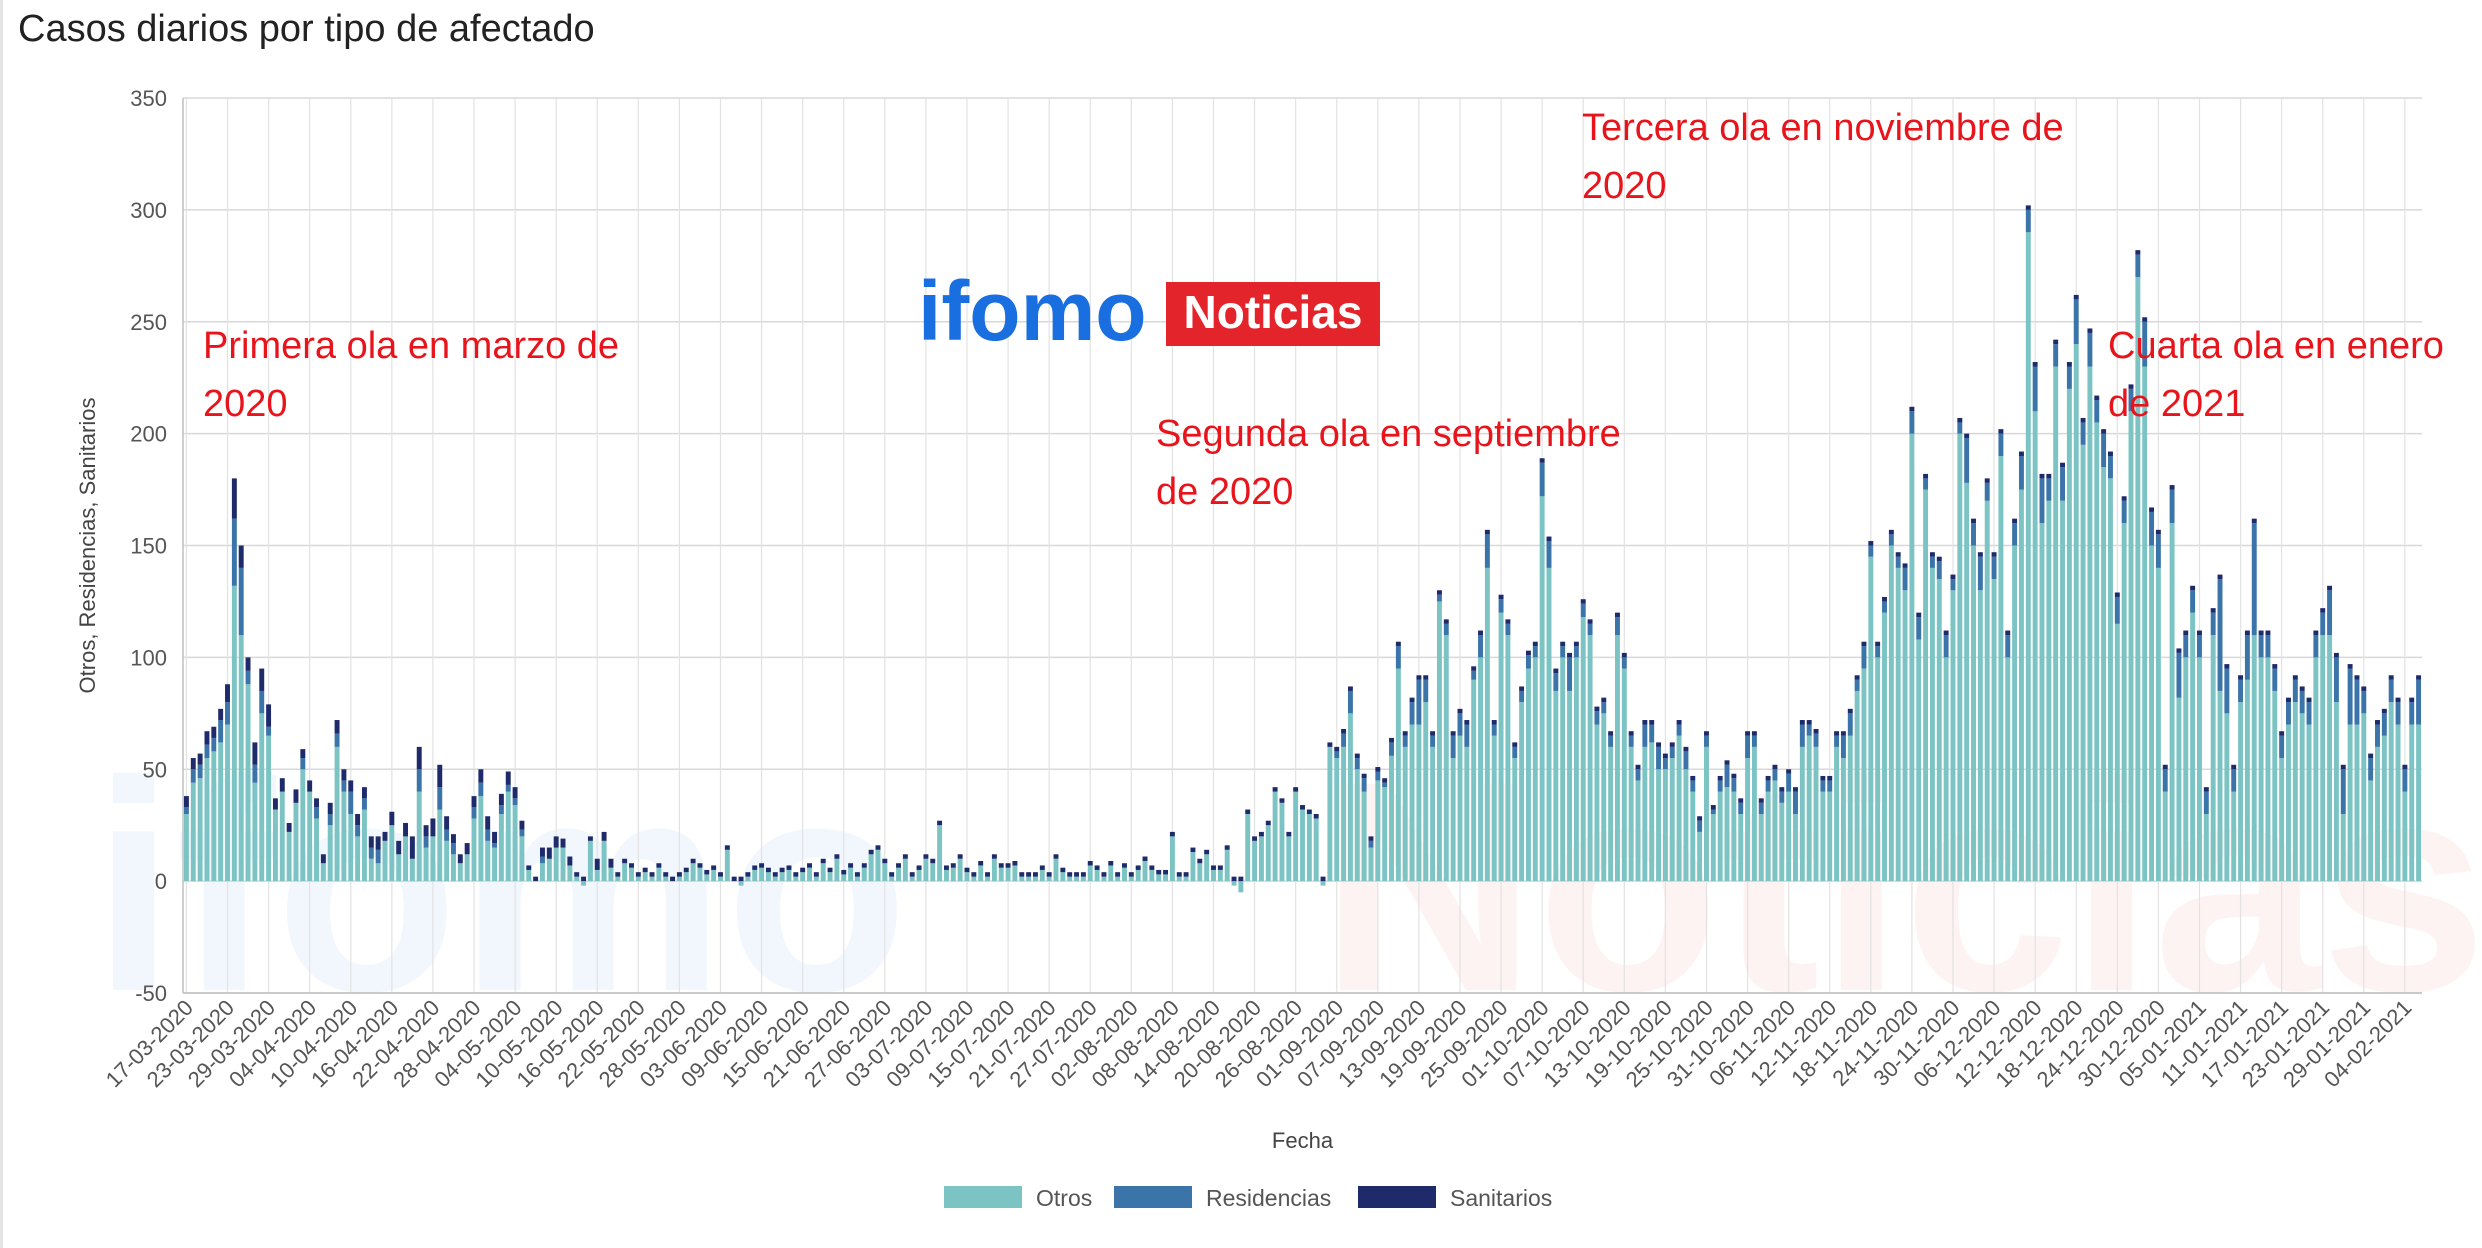 This screenshot has height=1248, width=2482. What do you see at coordinates (1248, 1198) in the screenshot?
I see `legend: Otros Residencias Sanitarios` at bounding box center [1248, 1198].